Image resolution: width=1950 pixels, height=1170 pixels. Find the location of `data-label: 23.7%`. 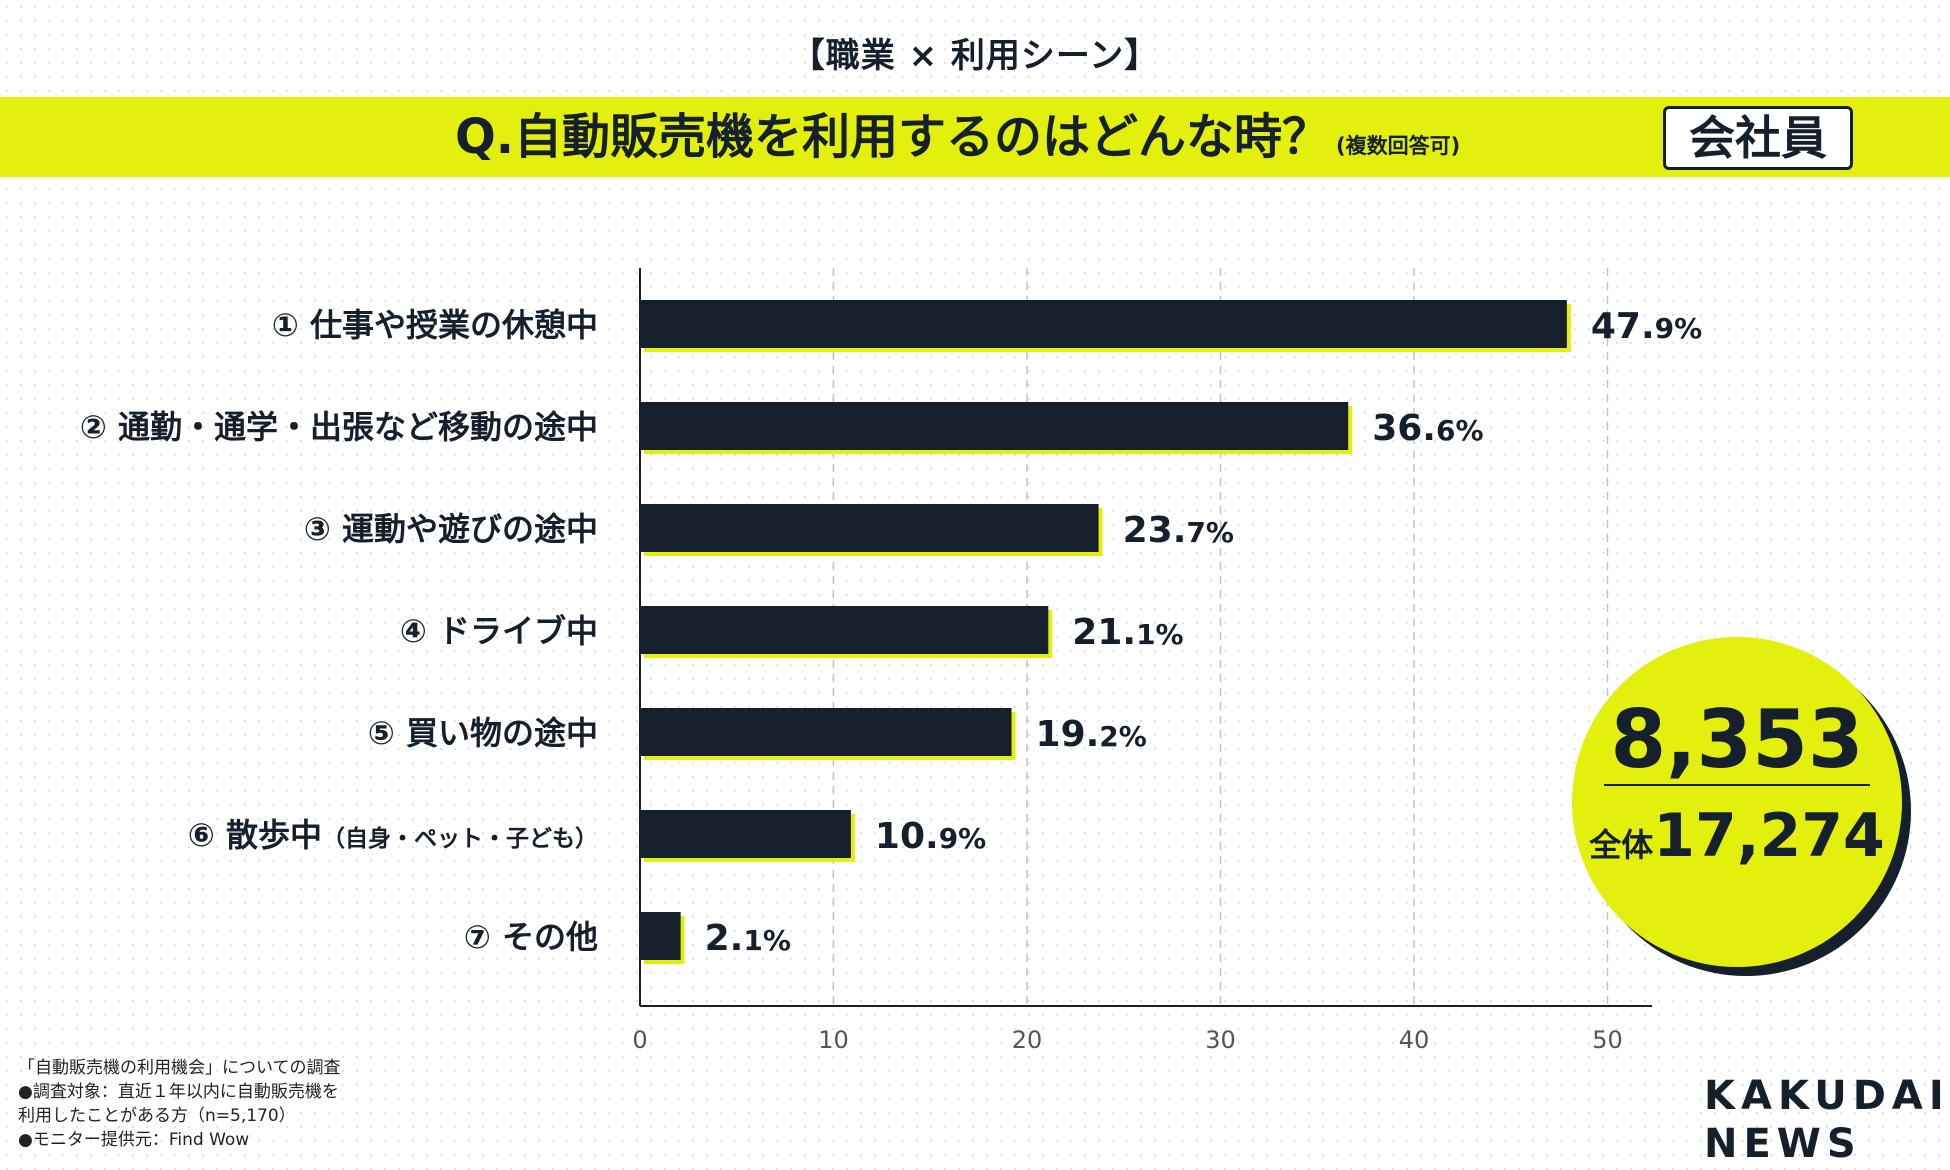

data-label: 23.7% is located at coordinates (1178, 530).